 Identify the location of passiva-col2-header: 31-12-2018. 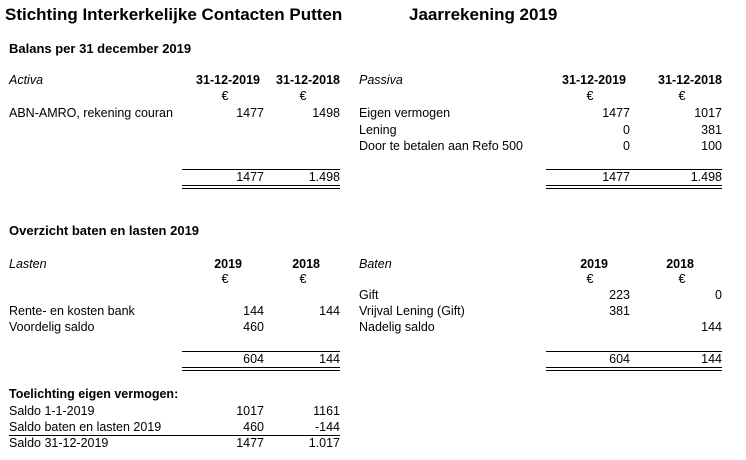
(690, 80).